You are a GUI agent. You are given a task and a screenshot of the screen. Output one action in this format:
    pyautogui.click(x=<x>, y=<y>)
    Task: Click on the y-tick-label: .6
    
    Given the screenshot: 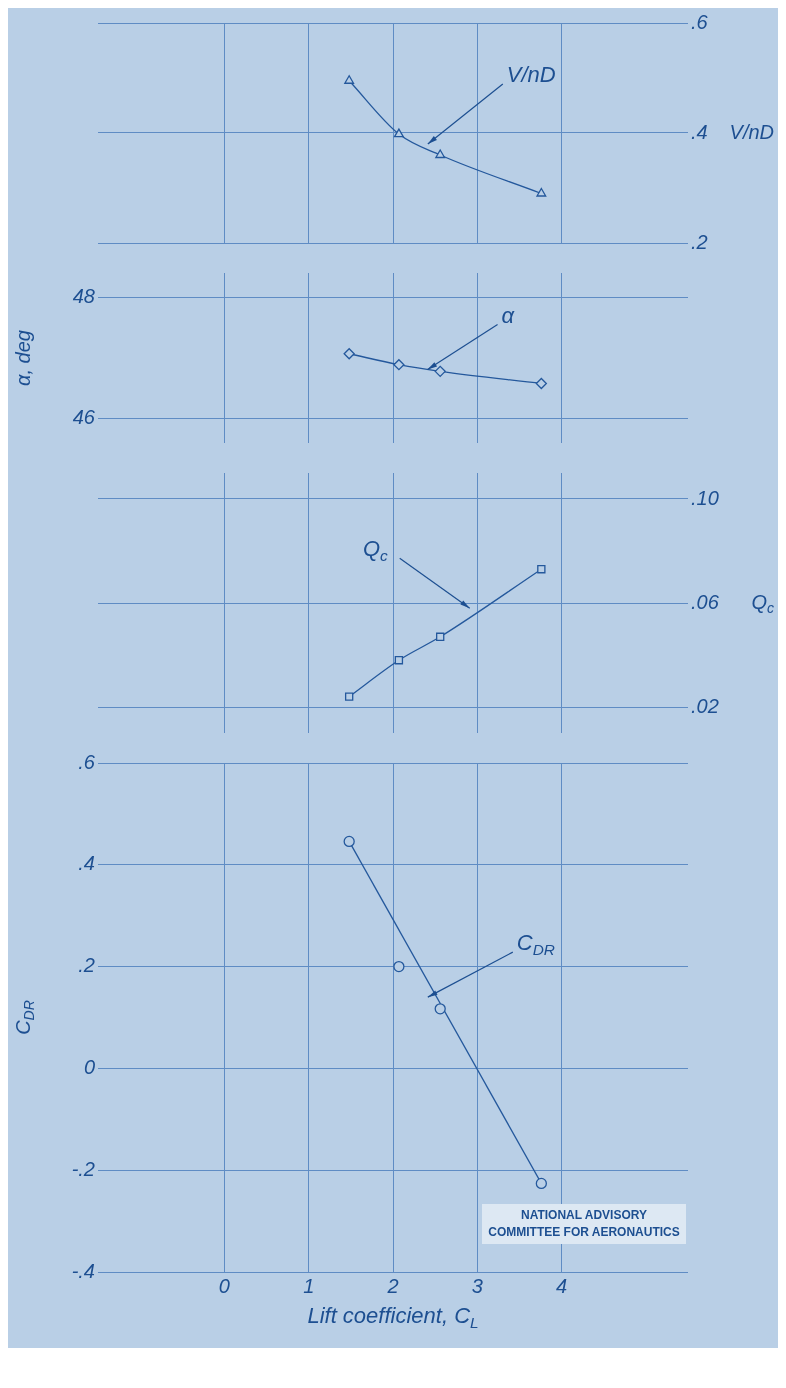 What is the action you would take?
    pyautogui.click(x=87, y=761)
    